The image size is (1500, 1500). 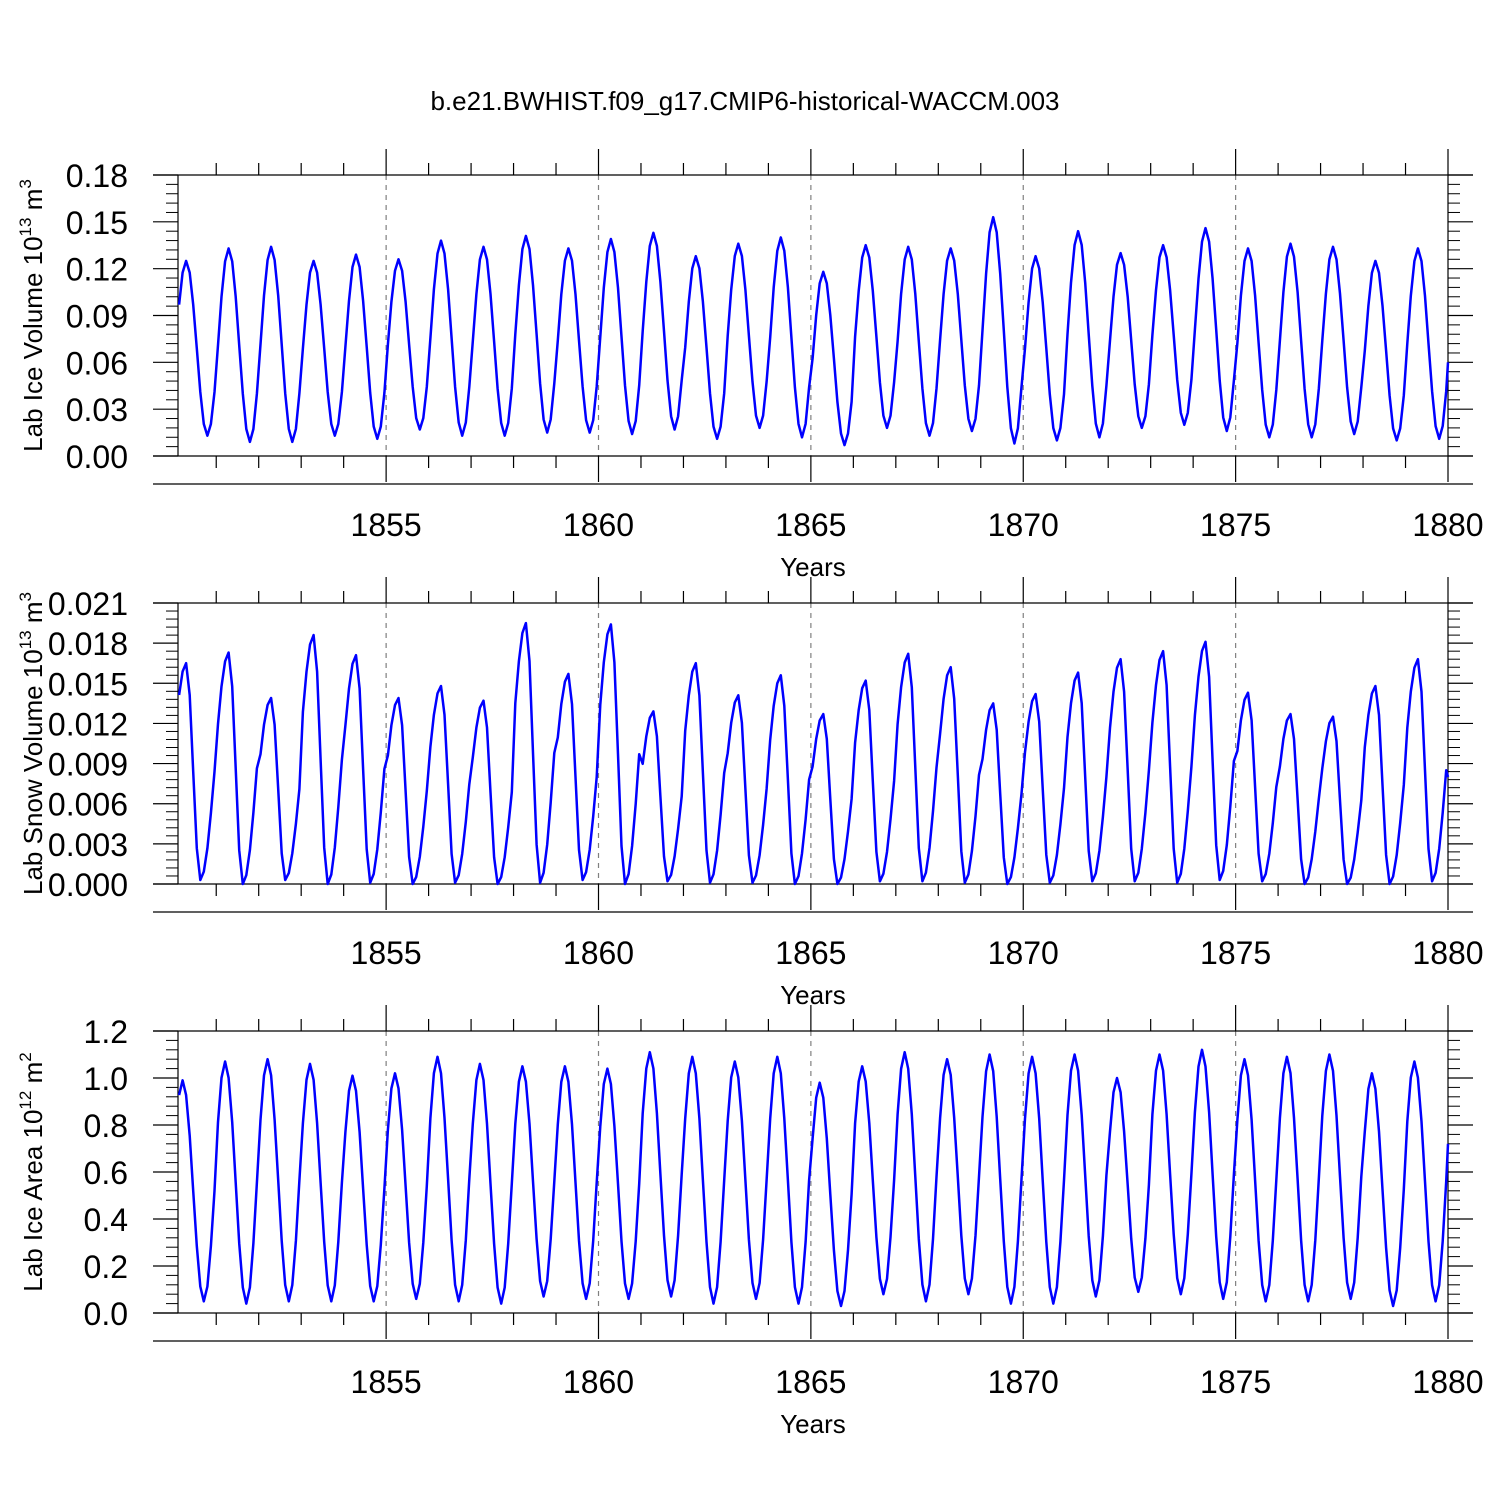 What do you see at coordinates (106, 1173) in the screenshot?
I see `ytick-label: 0.6` at bounding box center [106, 1173].